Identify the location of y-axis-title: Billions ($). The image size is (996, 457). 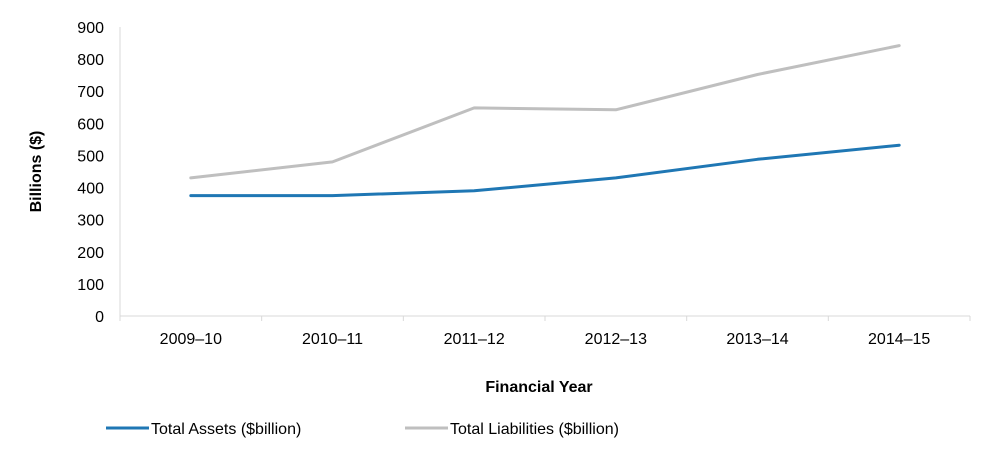
(36, 172).